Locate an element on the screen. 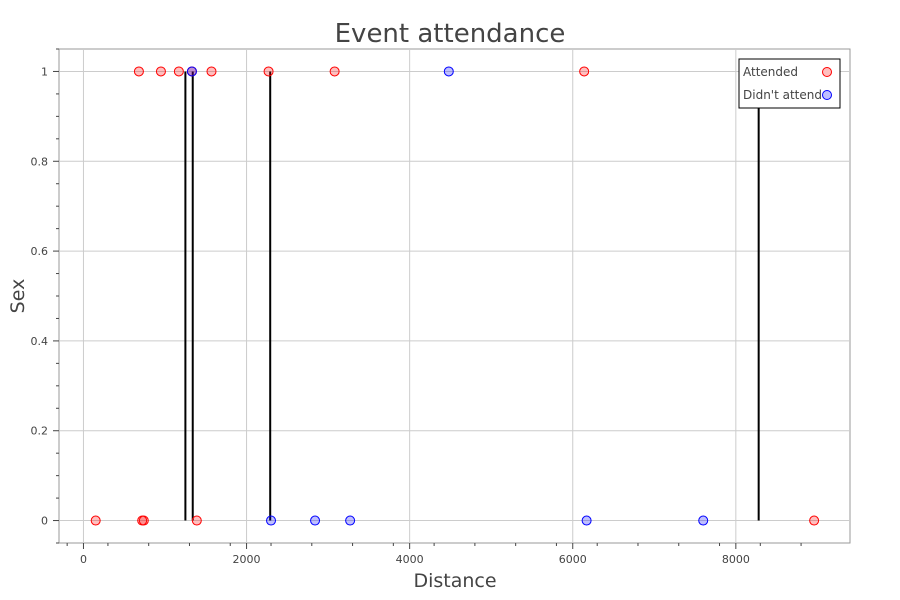 The width and height of the screenshot is (900, 600). x-axis-label: Distance is located at coordinates (454, 581).